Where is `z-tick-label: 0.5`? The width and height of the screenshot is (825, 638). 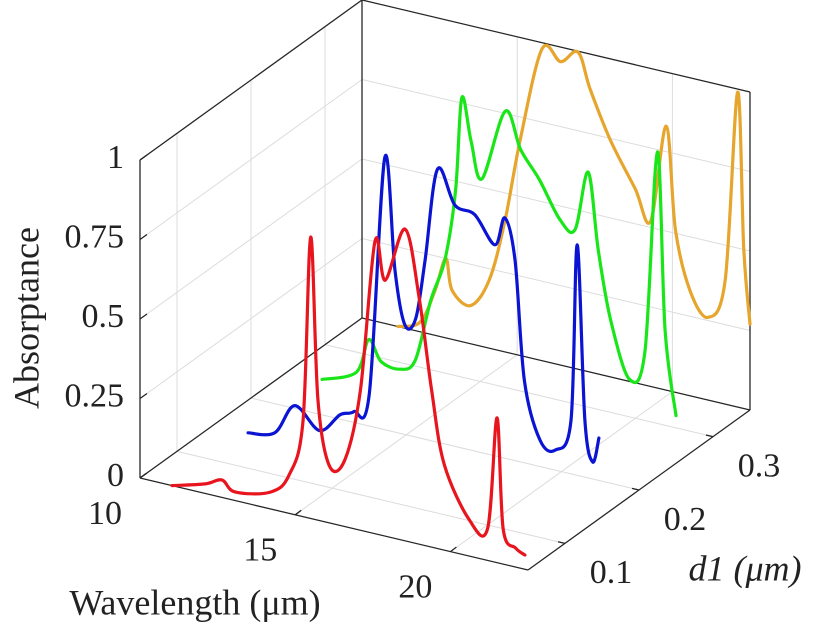
z-tick-label: 0.5 is located at coordinates (103, 316).